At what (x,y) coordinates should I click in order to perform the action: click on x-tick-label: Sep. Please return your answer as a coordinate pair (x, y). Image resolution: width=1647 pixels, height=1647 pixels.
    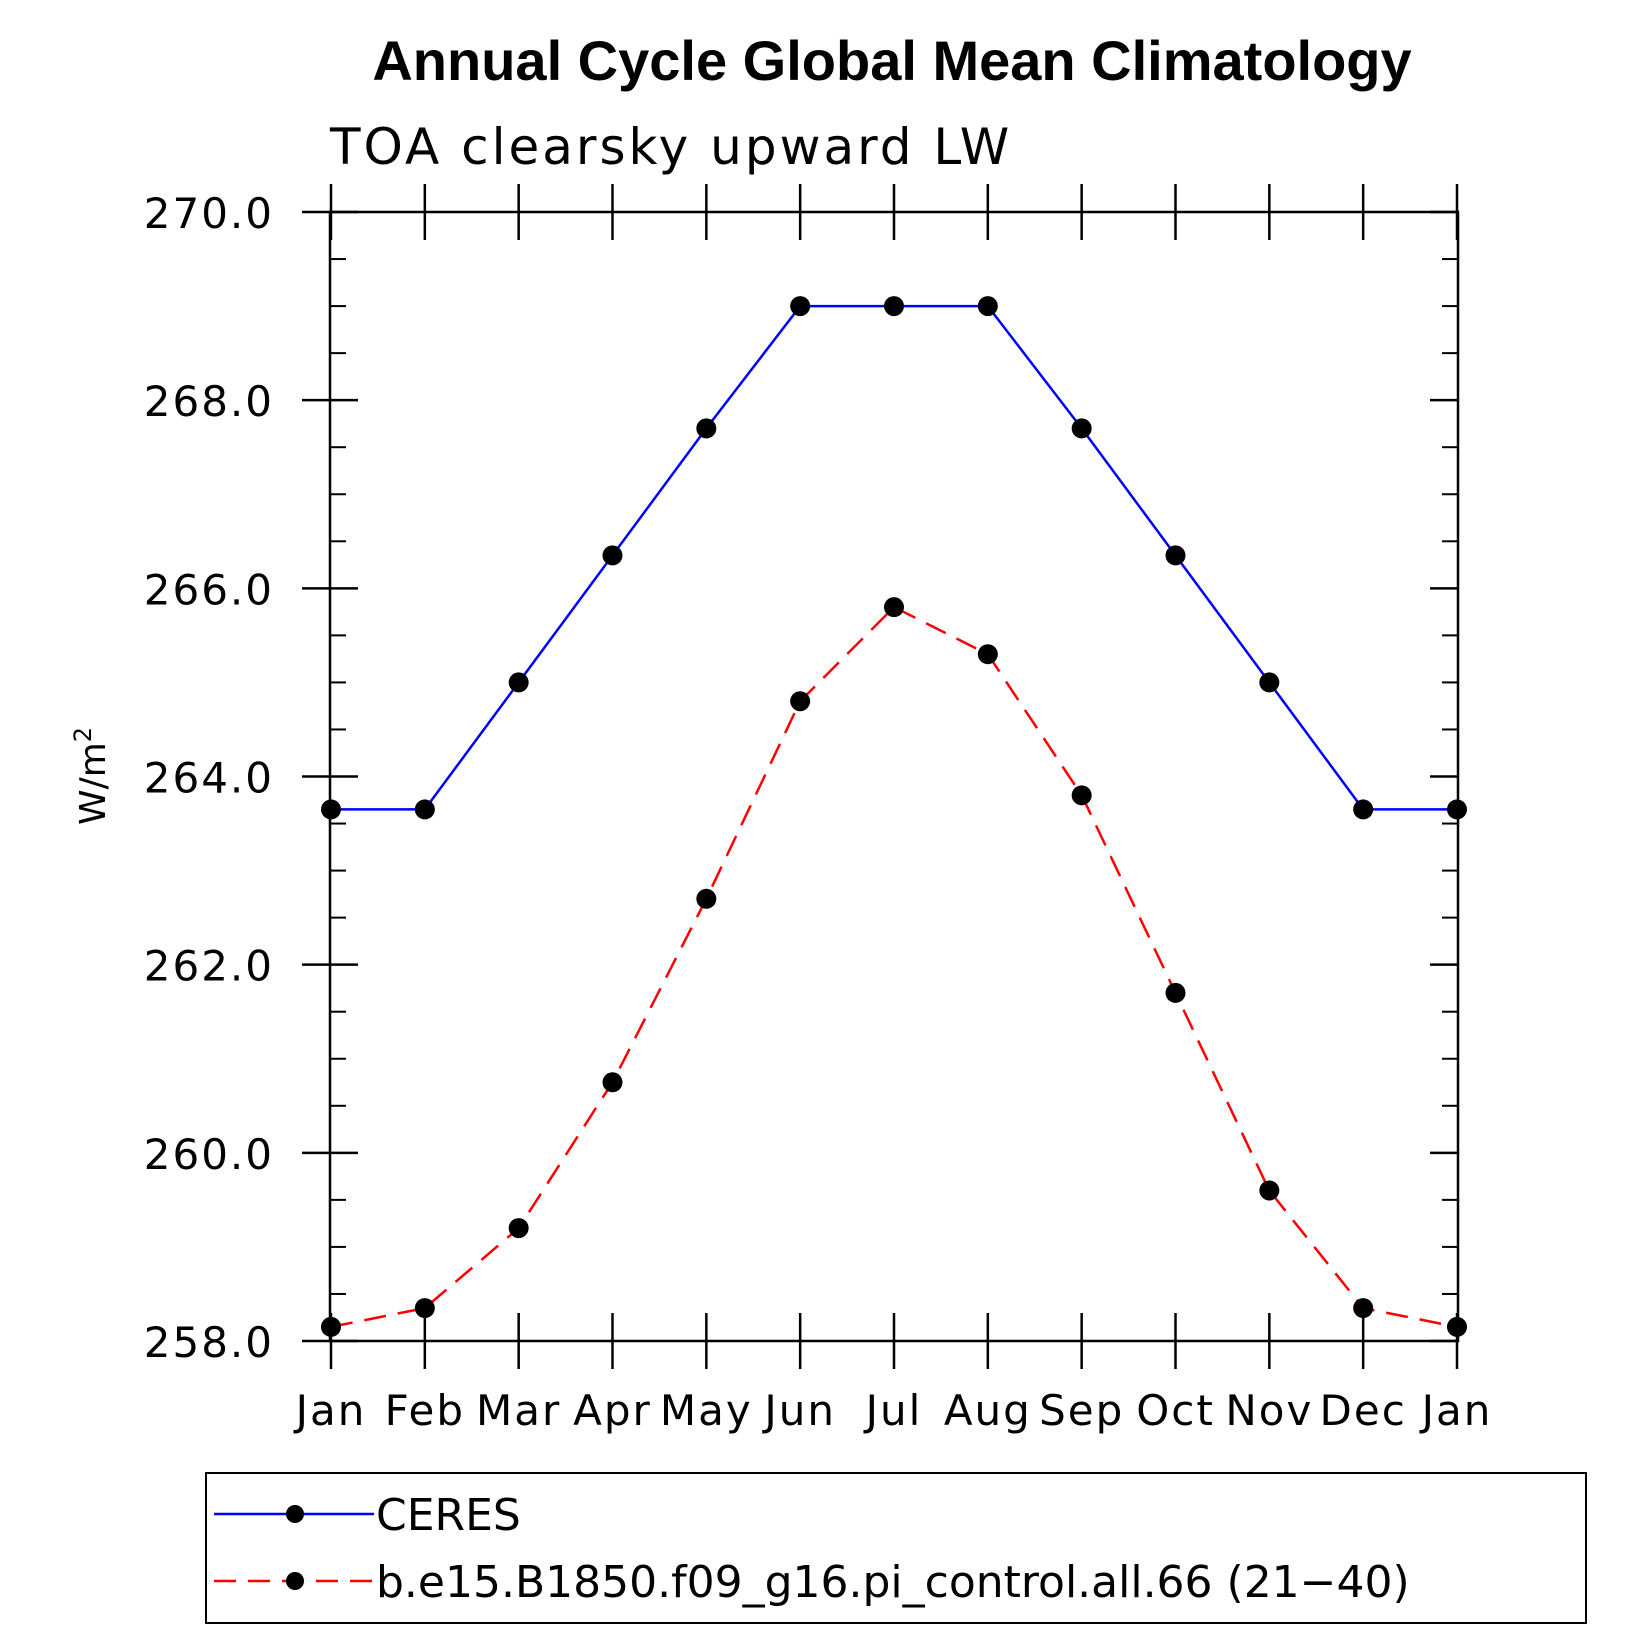
    Looking at the image, I should click on (1081, 1410).